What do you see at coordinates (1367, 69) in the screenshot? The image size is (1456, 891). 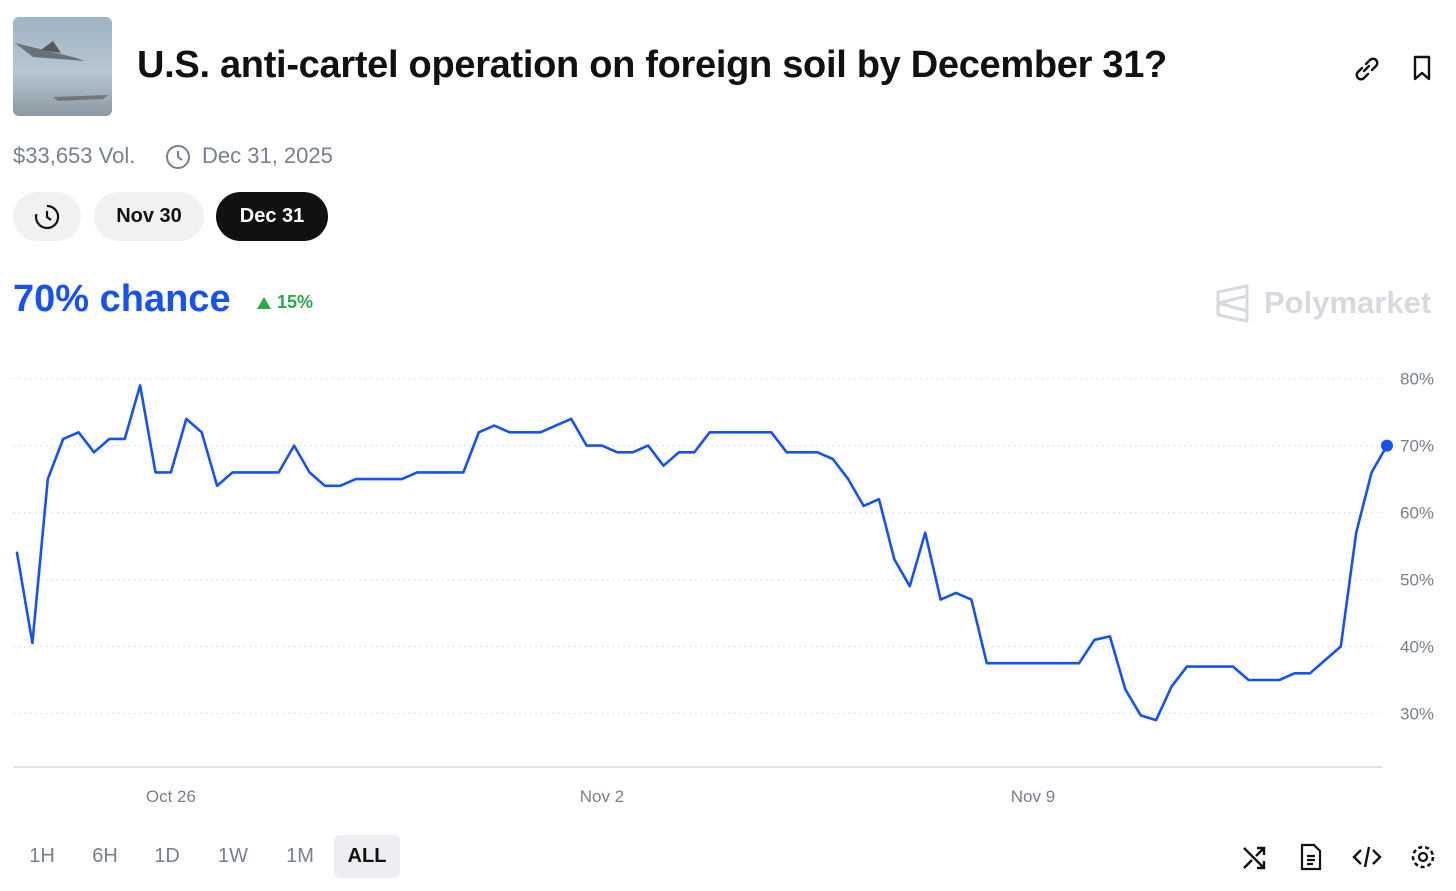 I see `link-icon` at bounding box center [1367, 69].